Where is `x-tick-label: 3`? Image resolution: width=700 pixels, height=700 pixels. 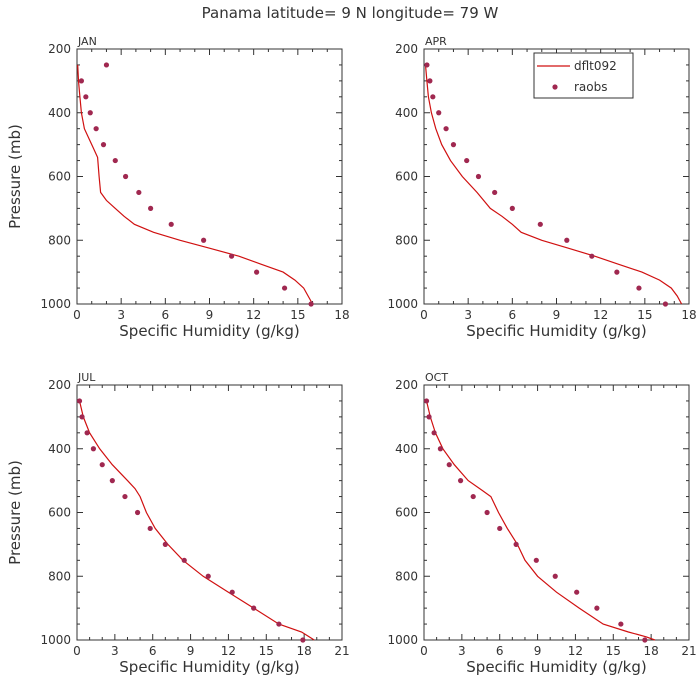
x-tick-label: 3 is located at coordinates (468, 315).